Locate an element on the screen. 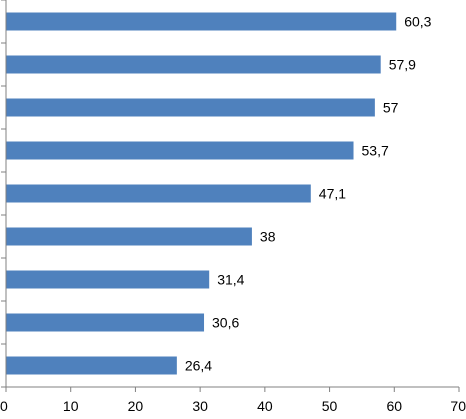 Image resolution: width=466 pixels, height=419 pixels. data-label: 60,3 is located at coordinates (417, 22).